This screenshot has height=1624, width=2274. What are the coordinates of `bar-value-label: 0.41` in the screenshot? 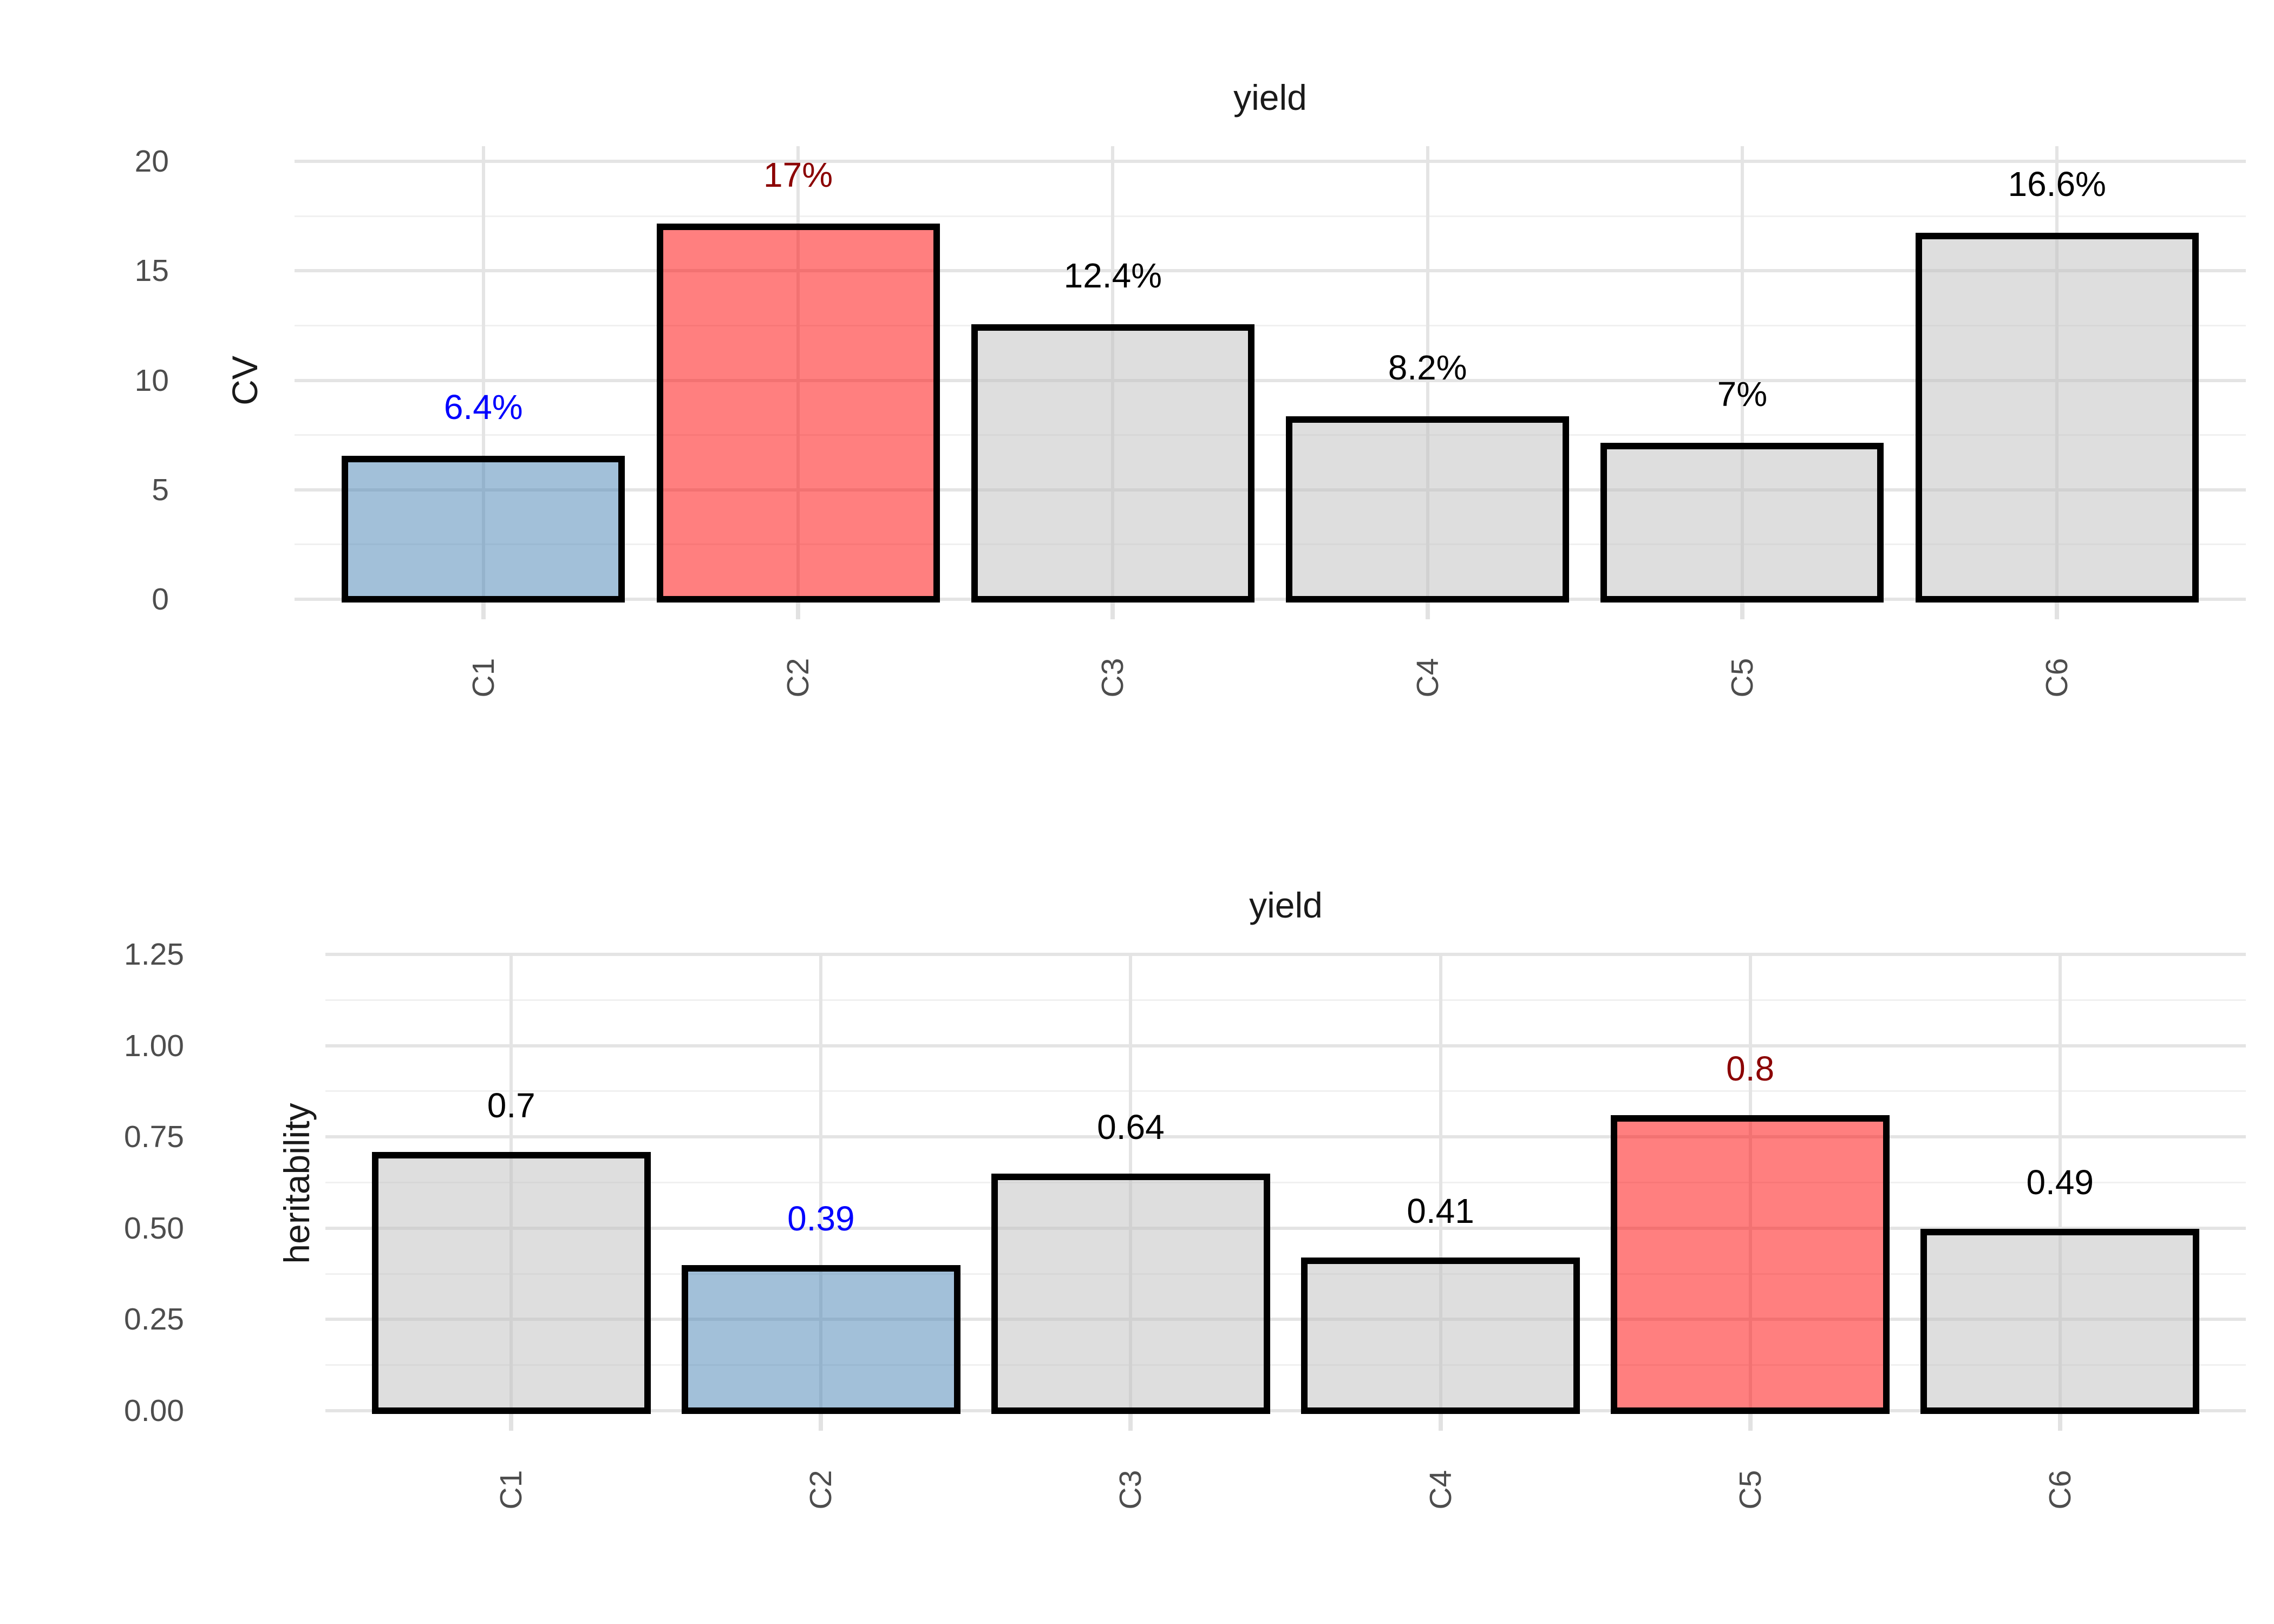 It's located at (1441, 1211).